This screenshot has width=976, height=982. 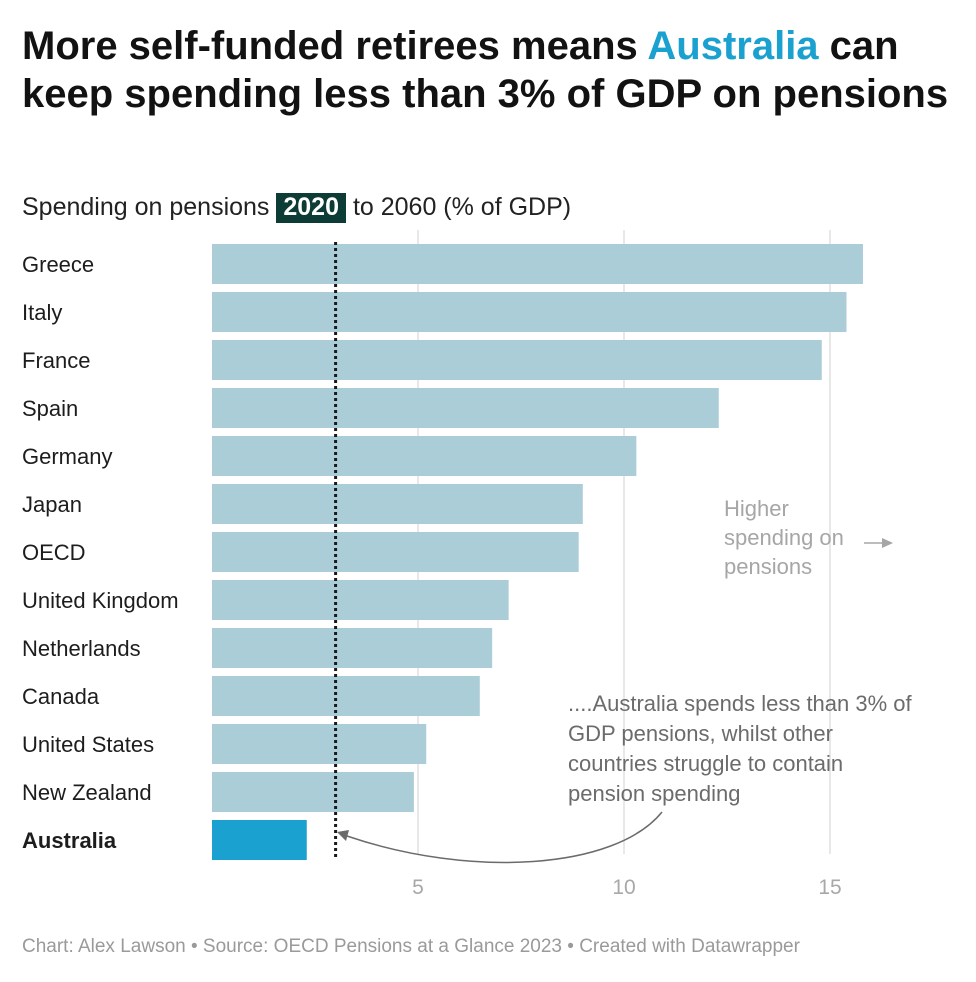 I want to click on bar-france, so click(x=517, y=360).